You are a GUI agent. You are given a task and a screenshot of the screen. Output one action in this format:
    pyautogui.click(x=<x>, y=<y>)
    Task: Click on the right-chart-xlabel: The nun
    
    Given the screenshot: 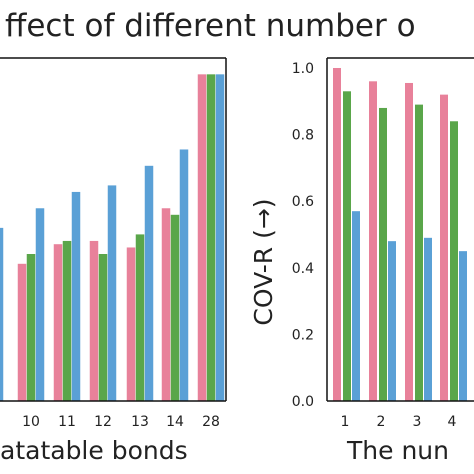 What is the action you would take?
    pyautogui.click(x=397, y=450)
    